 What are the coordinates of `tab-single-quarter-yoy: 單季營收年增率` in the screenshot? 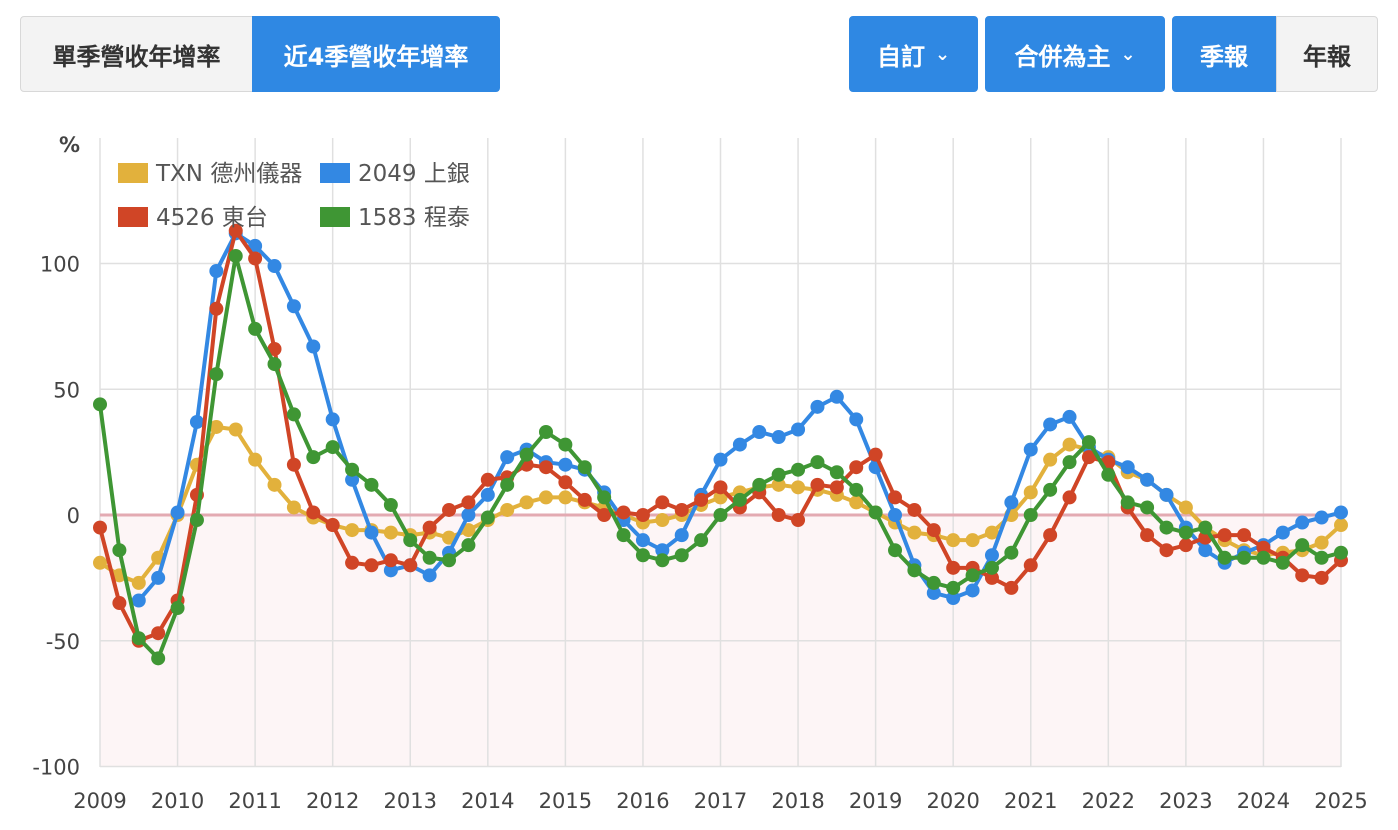 It's located at (136, 54).